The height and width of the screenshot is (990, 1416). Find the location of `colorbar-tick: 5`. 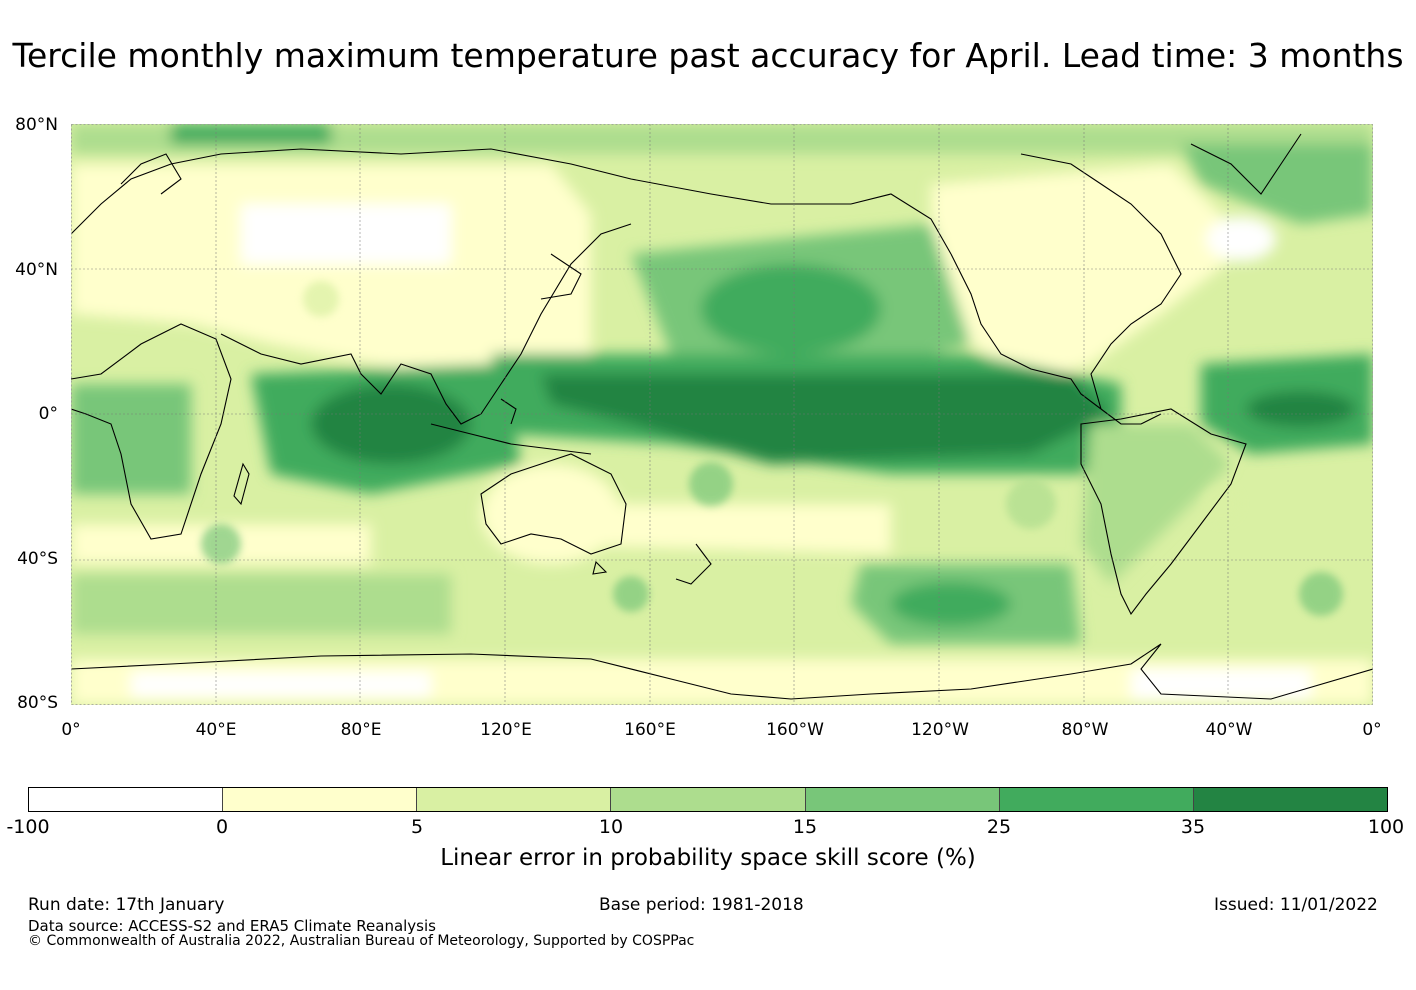

colorbar-tick: 5 is located at coordinates (417, 827).